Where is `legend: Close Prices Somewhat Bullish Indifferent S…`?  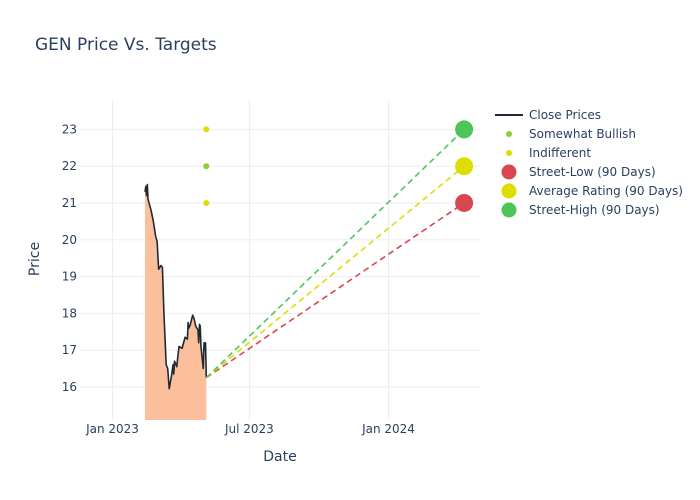
legend: Close Prices Somewhat Bullish Indifferent S… is located at coordinates (589, 163).